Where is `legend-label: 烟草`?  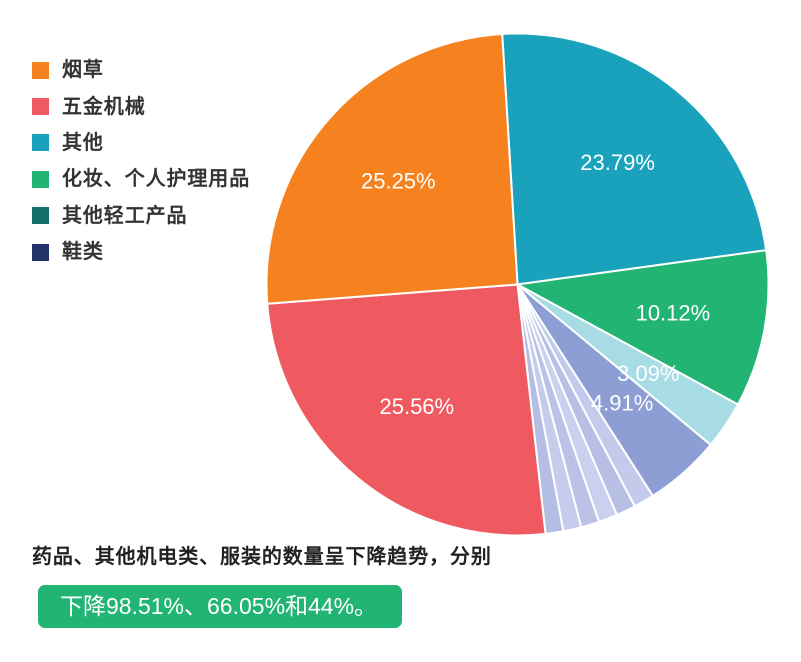
legend-label: 烟草 is located at coordinates (83, 70).